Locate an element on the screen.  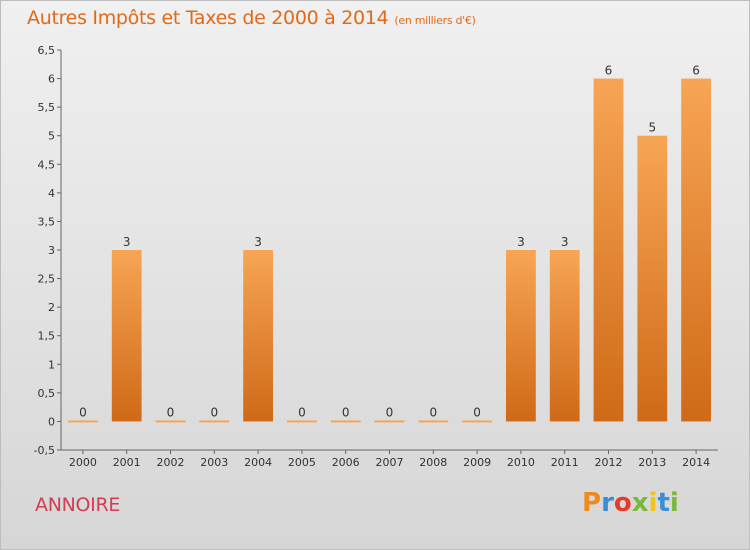
x-tick-label: 2005 is located at coordinates (302, 462).